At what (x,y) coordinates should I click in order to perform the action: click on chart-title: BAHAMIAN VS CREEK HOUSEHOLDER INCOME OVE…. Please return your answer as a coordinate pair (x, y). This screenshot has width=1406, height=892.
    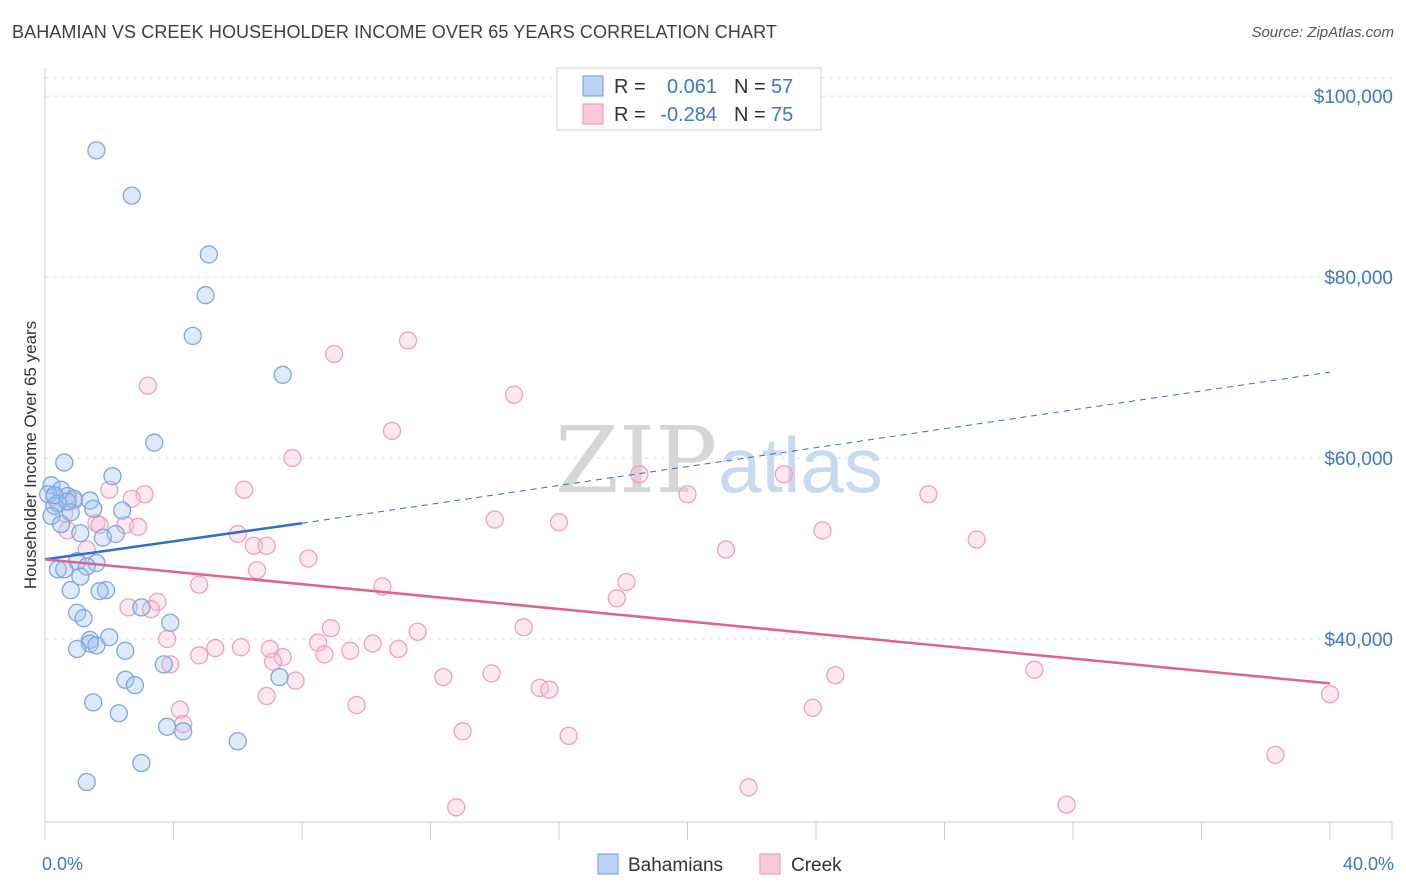
    Looking at the image, I should click on (394, 32).